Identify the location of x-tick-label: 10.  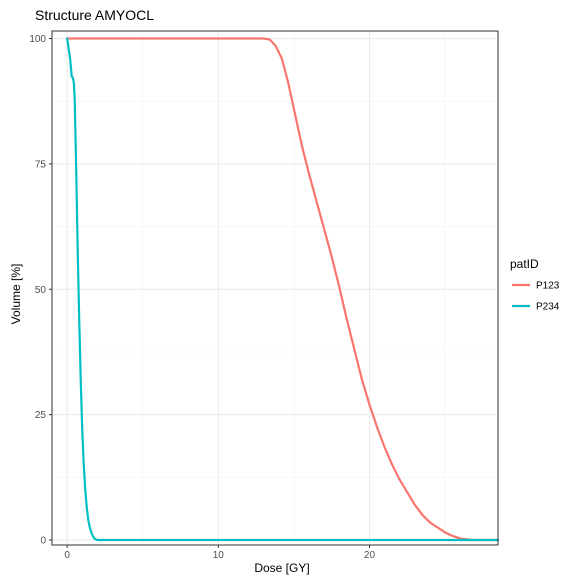
(219, 555).